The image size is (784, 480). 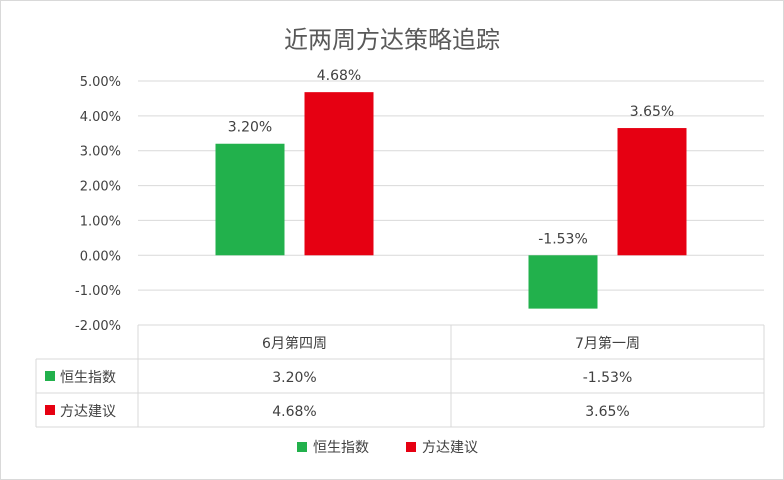 I want to click on y-tick-label: 1.00%, so click(x=100, y=221).